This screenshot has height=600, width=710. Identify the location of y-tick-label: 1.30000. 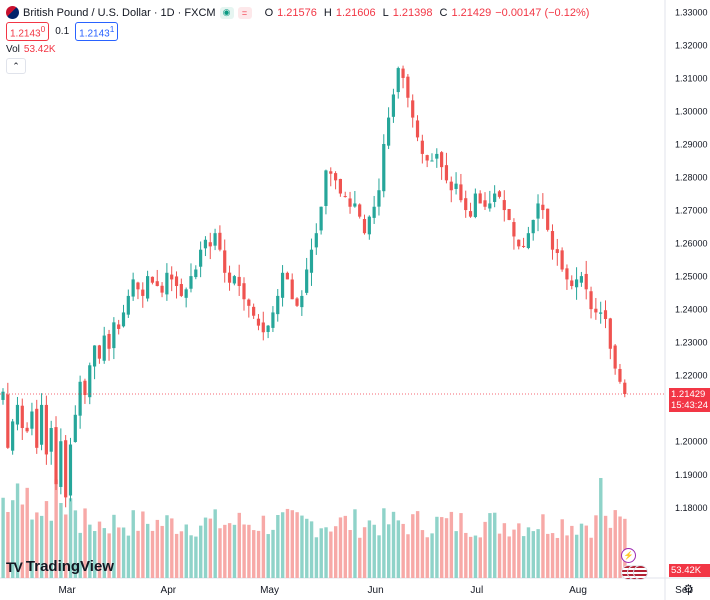
(691, 111).